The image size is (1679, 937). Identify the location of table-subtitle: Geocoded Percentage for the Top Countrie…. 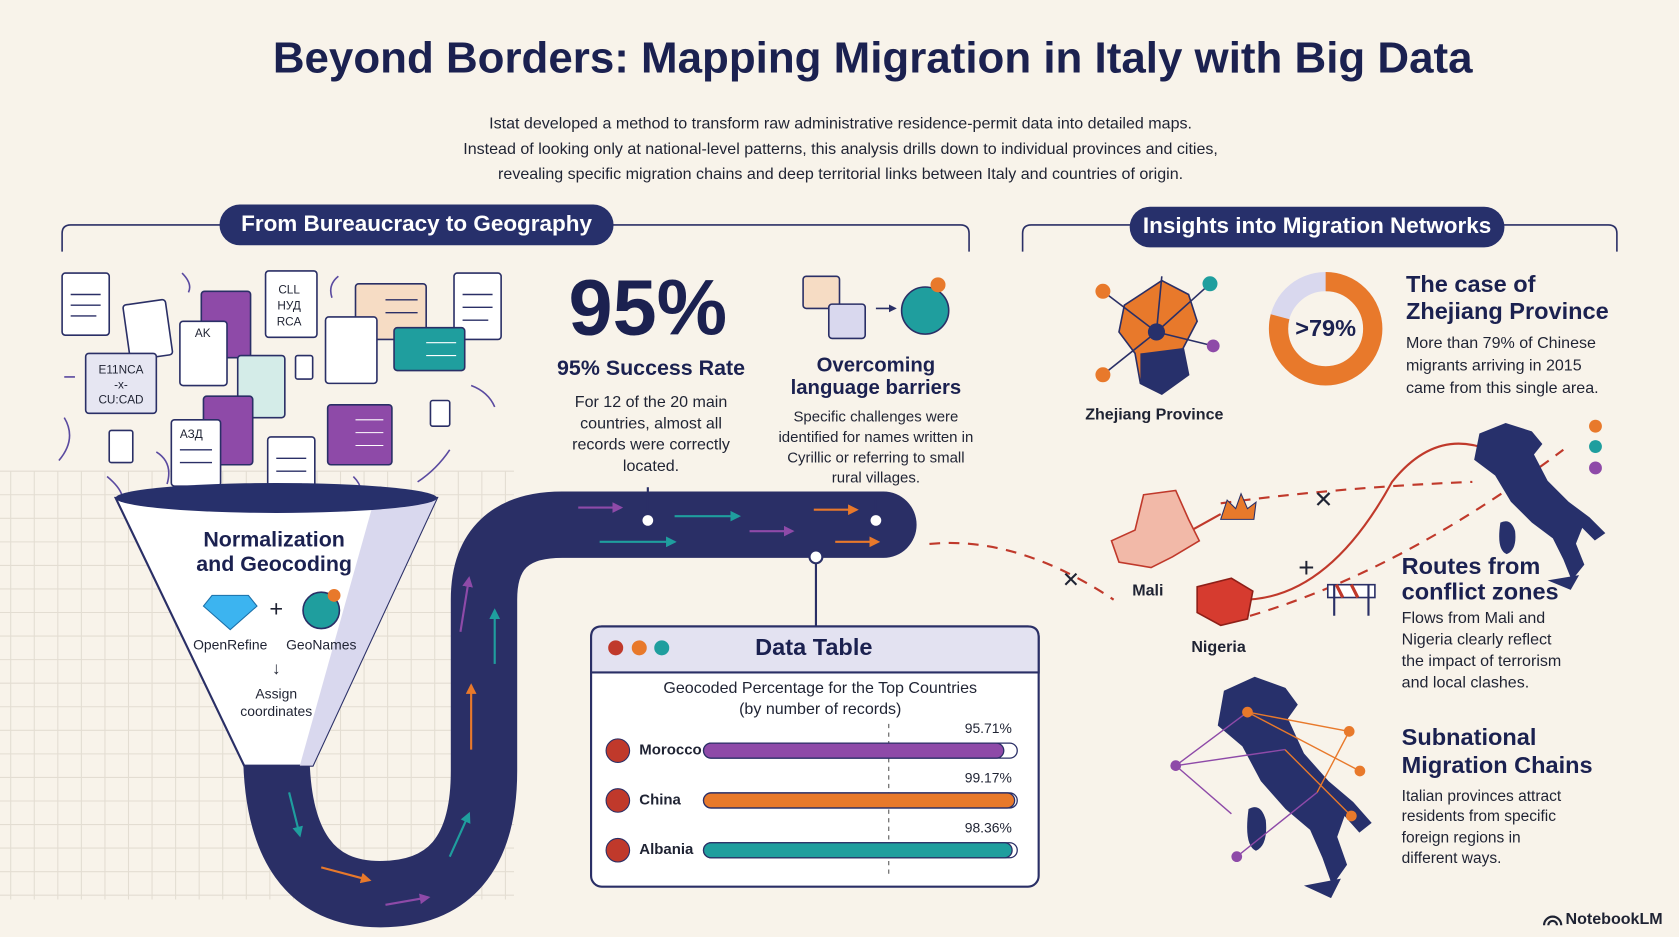
(820, 688).